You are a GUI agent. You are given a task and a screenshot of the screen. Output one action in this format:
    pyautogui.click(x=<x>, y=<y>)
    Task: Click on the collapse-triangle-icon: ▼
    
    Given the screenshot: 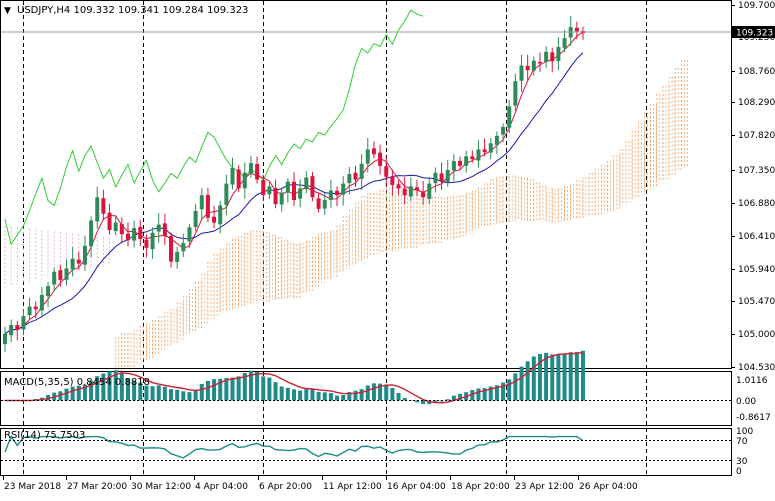 What is the action you would take?
    pyautogui.click(x=7, y=11)
    